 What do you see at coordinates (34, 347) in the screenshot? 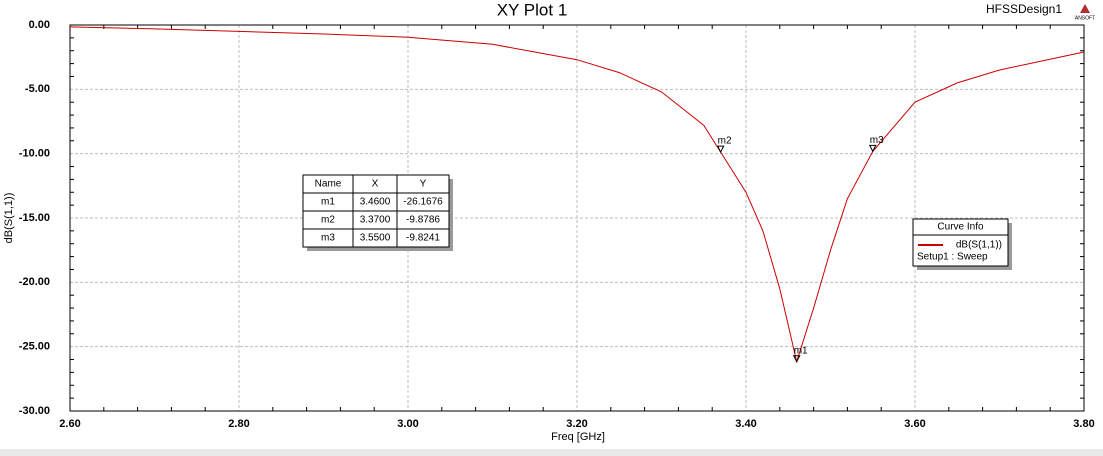
I see `y-tick-label: -25.00` at bounding box center [34, 347].